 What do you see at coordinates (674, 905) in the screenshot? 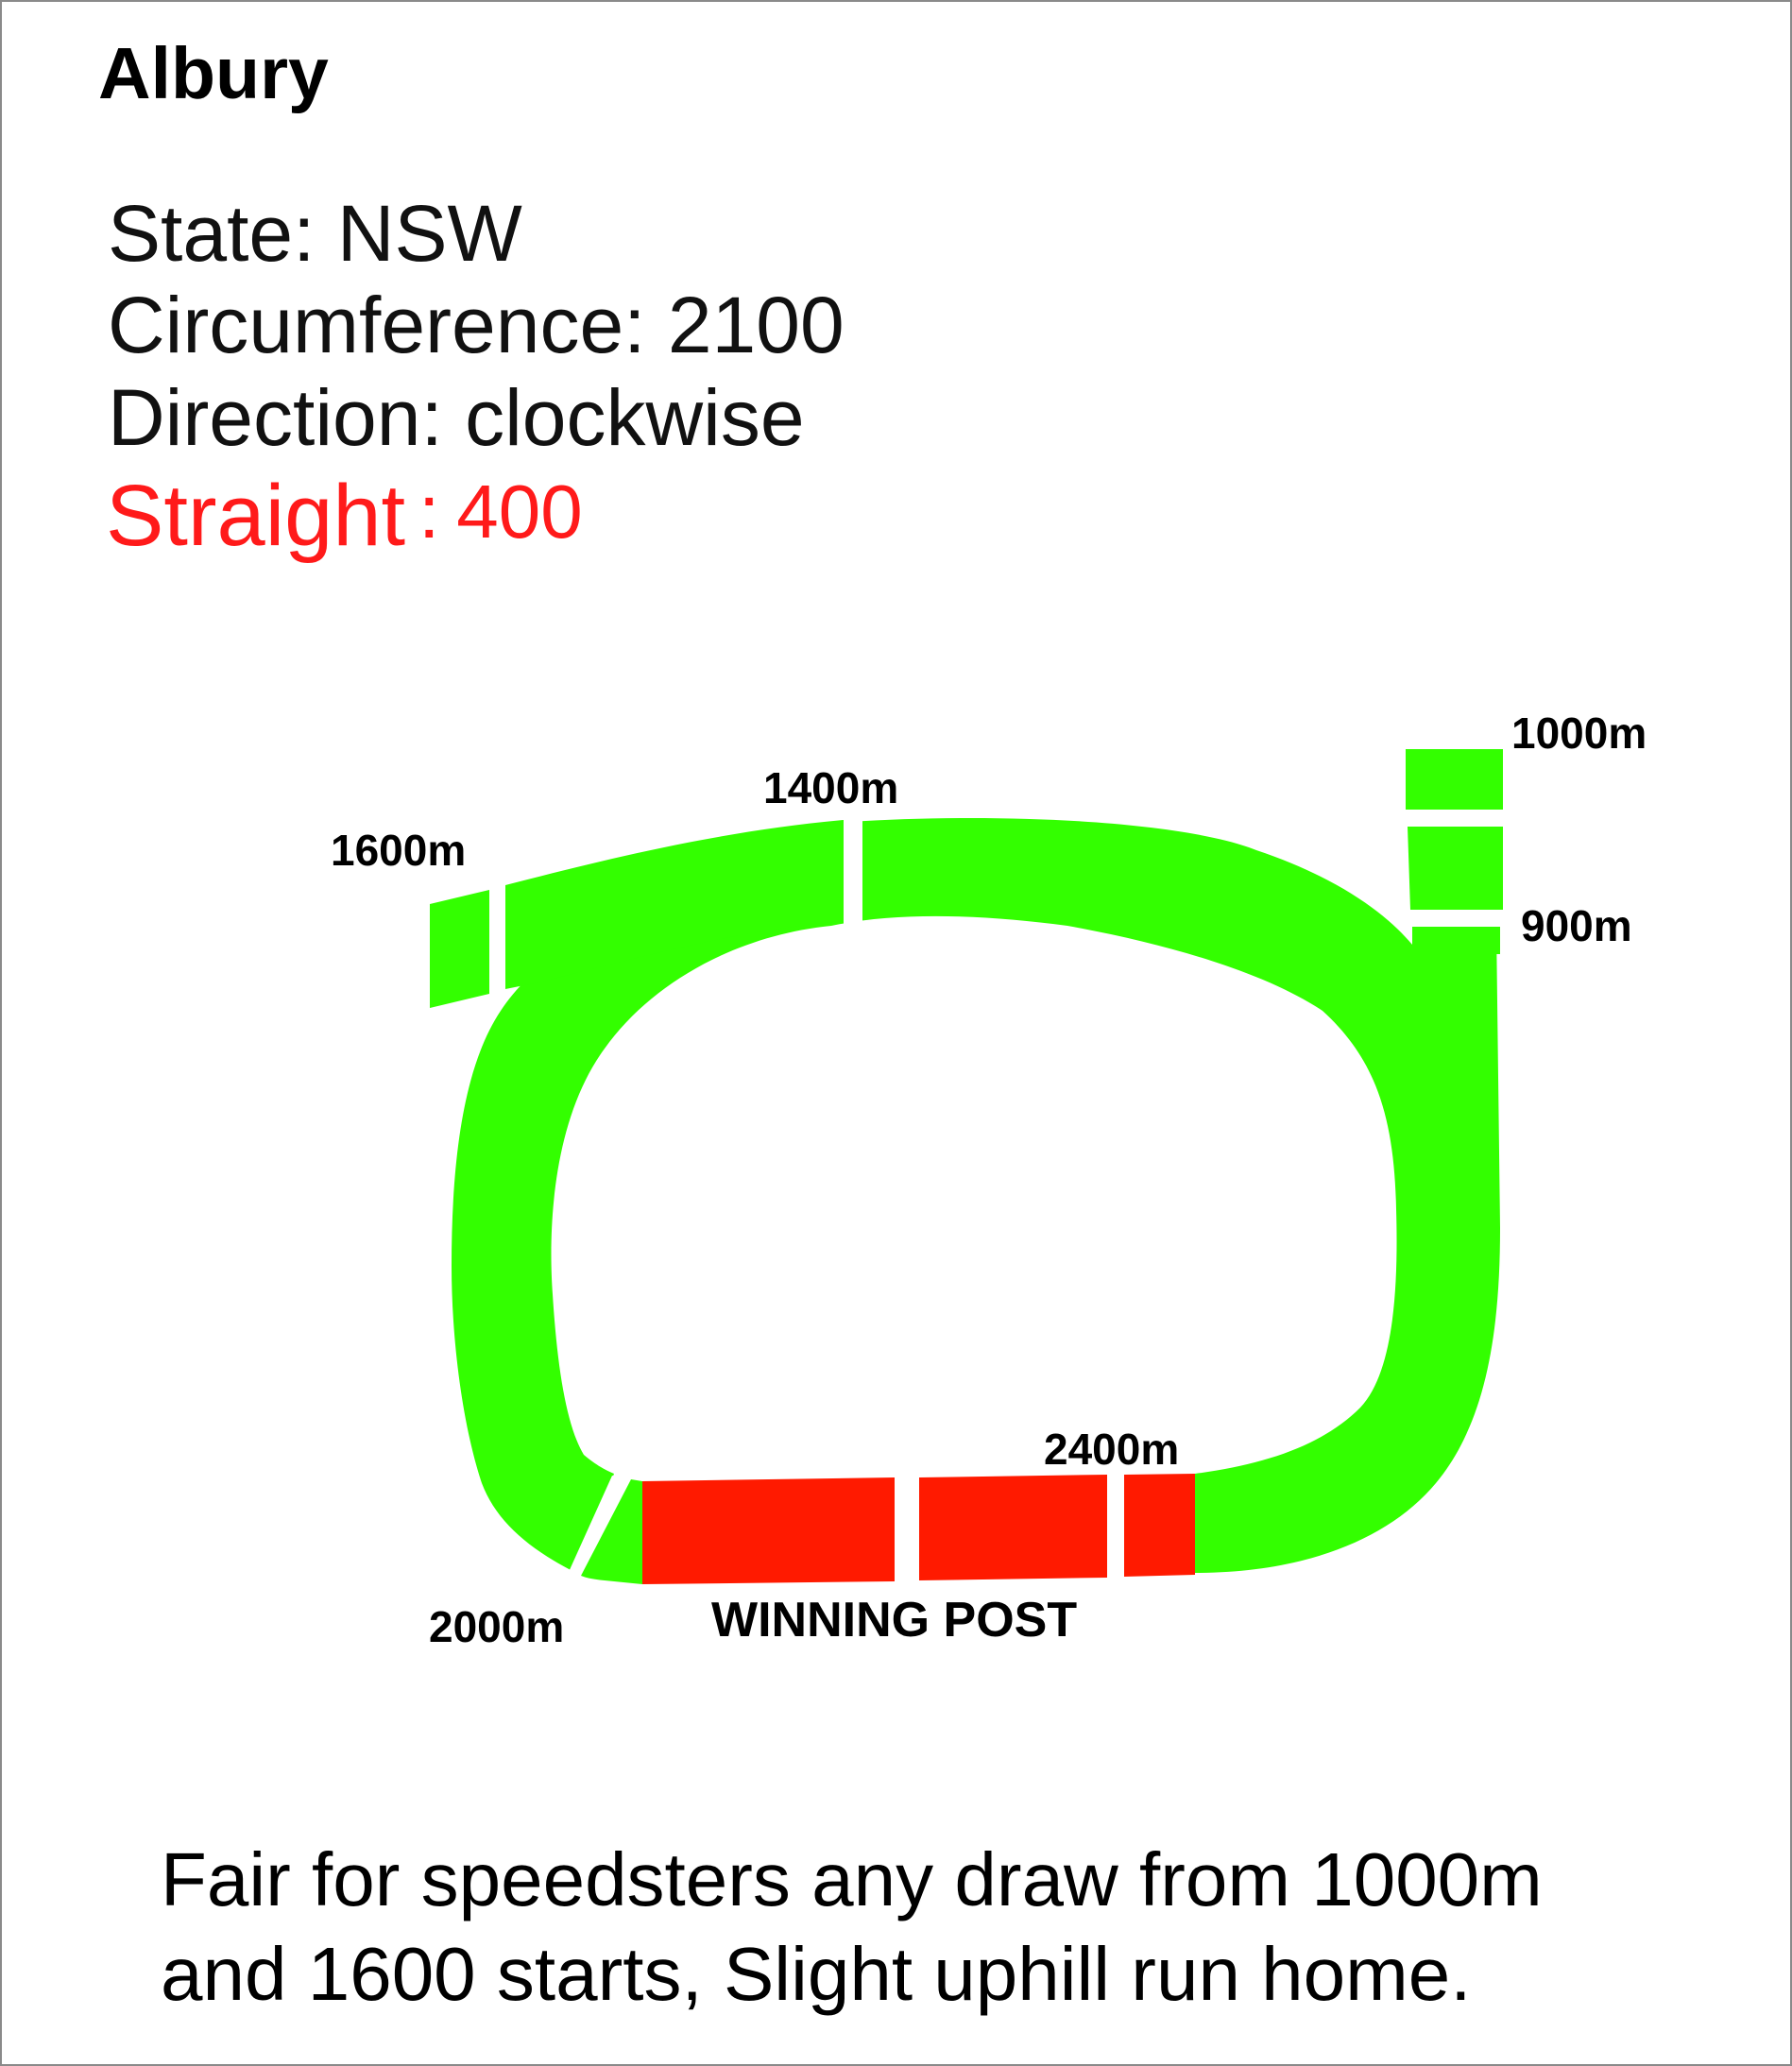
I see `track-top-left` at bounding box center [674, 905].